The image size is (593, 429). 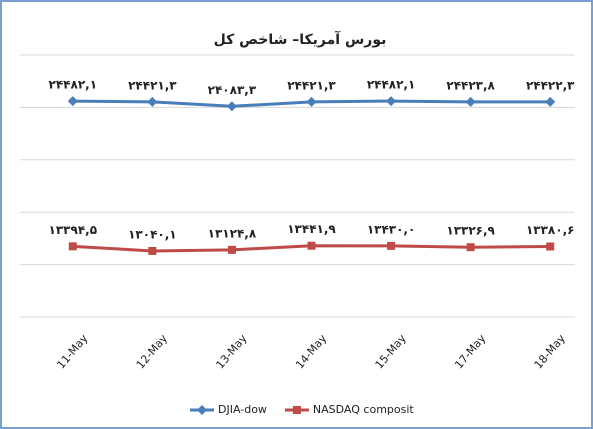 I want to click on legend-label: NASDAQ composit, so click(x=363, y=409).